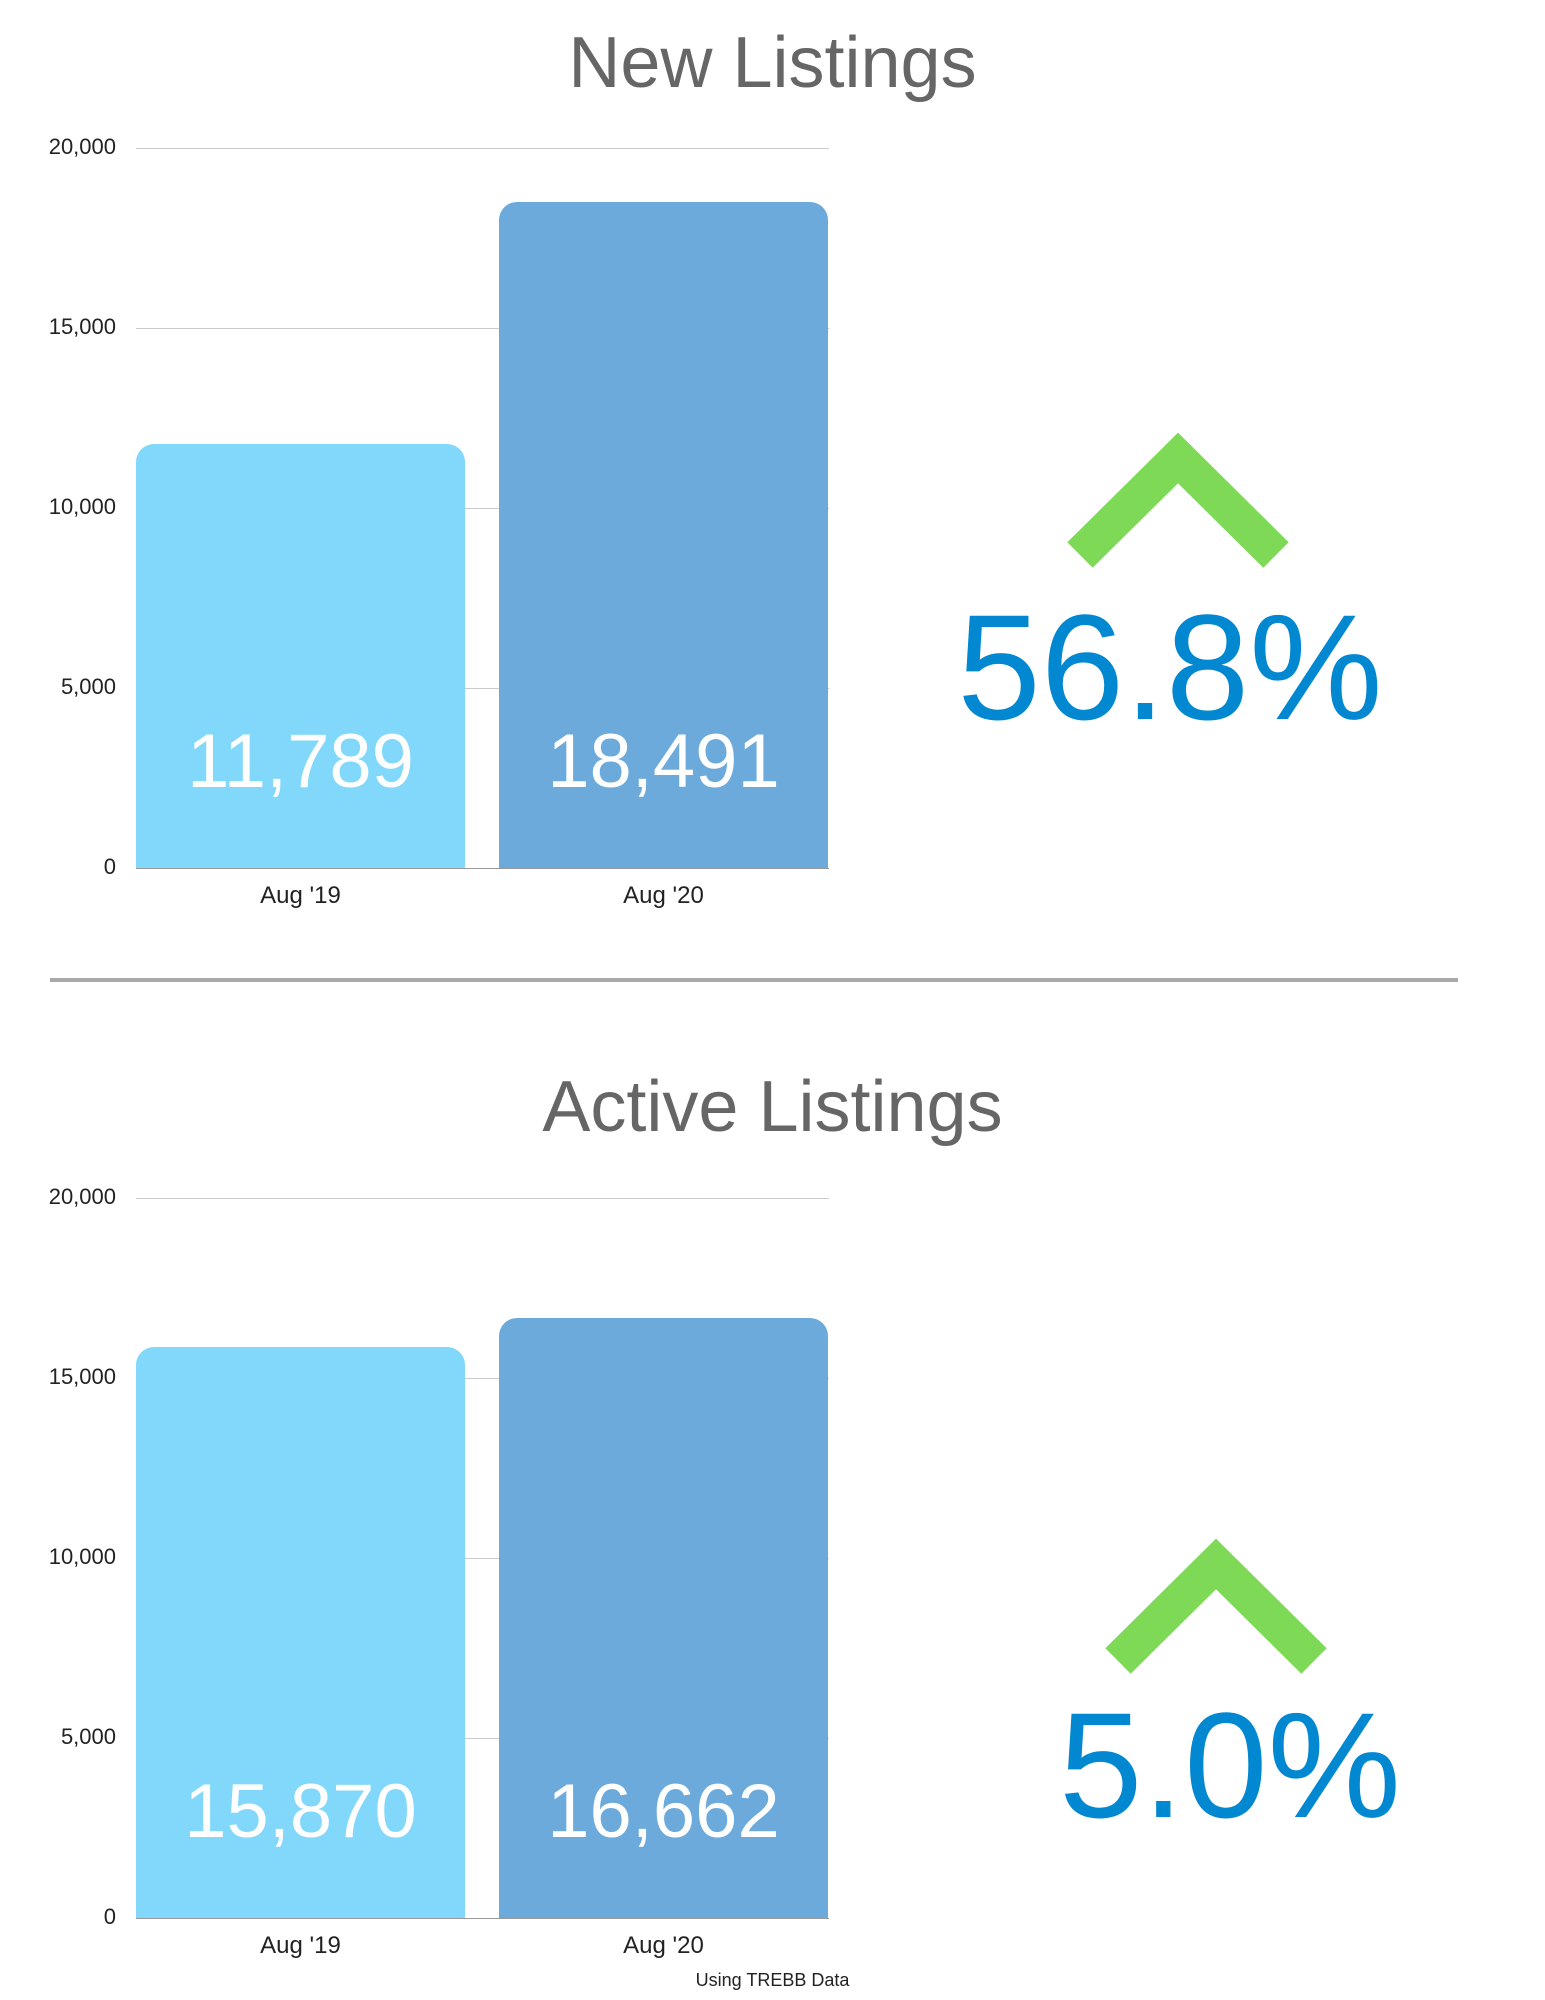  I want to click on bar-value-label: 11,789, so click(300, 761).